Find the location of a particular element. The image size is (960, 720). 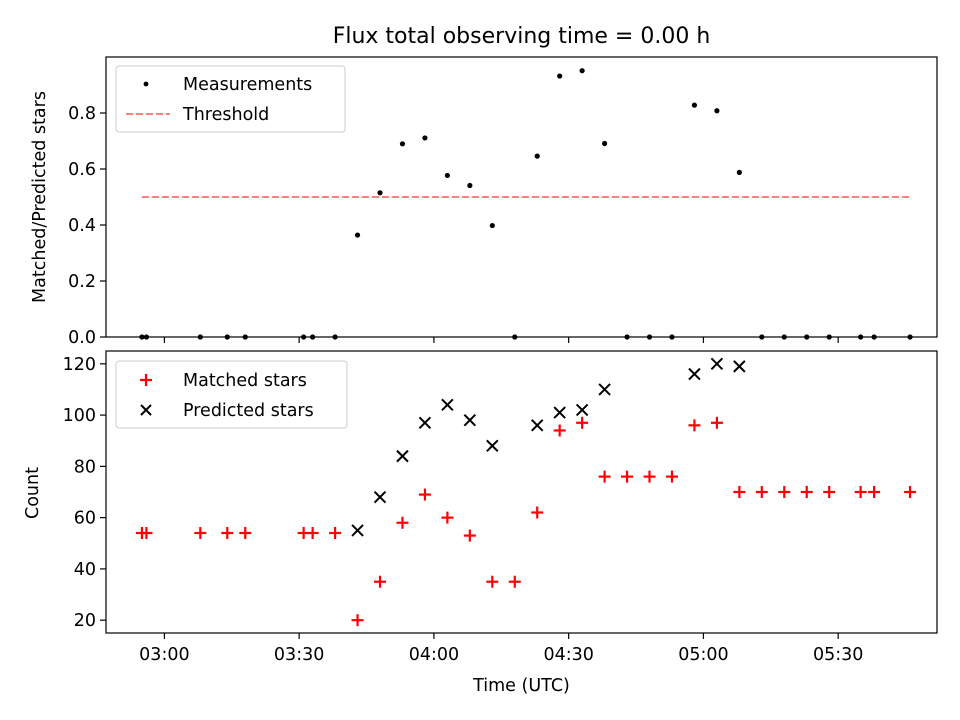

legend-threshold-label: Threshold is located at coordinates (225, 115).